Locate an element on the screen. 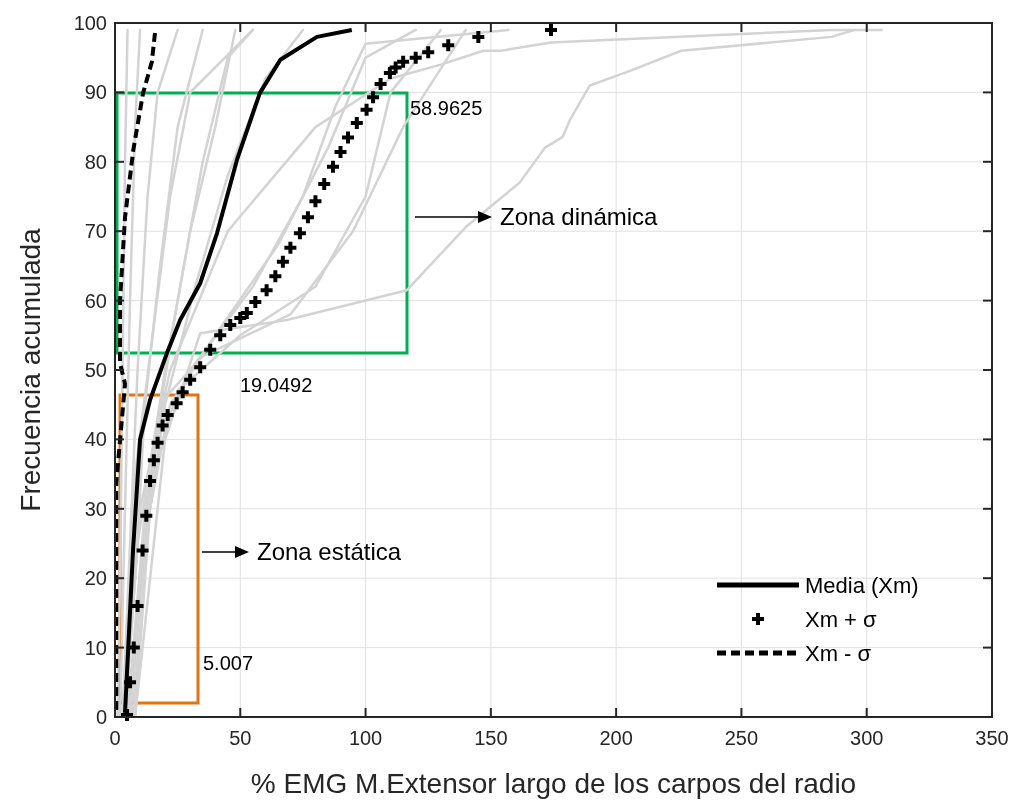 Image resolution: width=1019 pixels, height=810 pixels. x-tick-label: 250 is located at coordinates (741, 738).